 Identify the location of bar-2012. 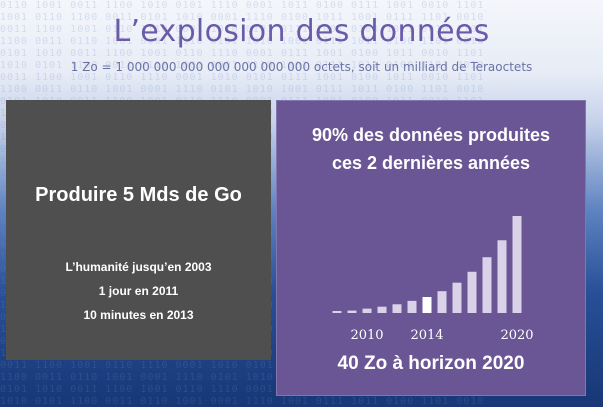
(397, 308).